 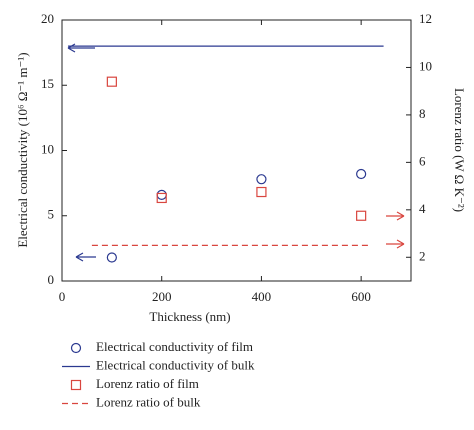 I want to click on y2-tick-label: 6, so click(x=422, y=160).